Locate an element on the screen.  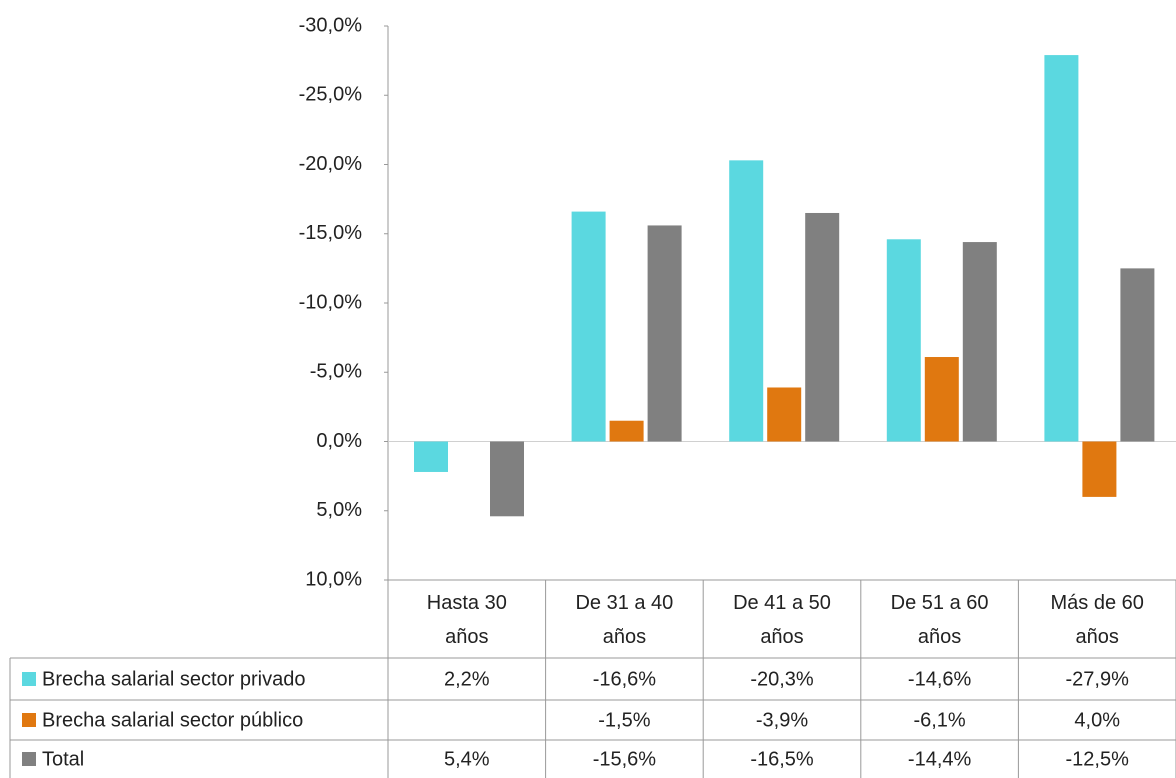
y-tick-label: 5,0% is located at coordinates (339, 510).